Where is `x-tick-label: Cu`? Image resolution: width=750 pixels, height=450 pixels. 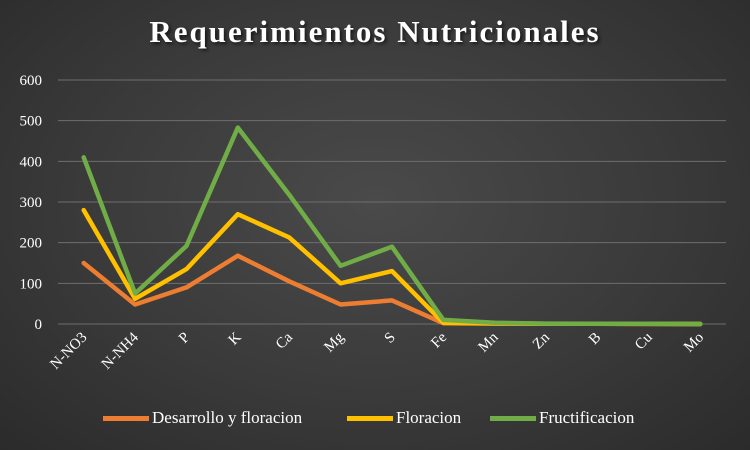
x-tick-label: Cu is located at coordinates (644, 341).